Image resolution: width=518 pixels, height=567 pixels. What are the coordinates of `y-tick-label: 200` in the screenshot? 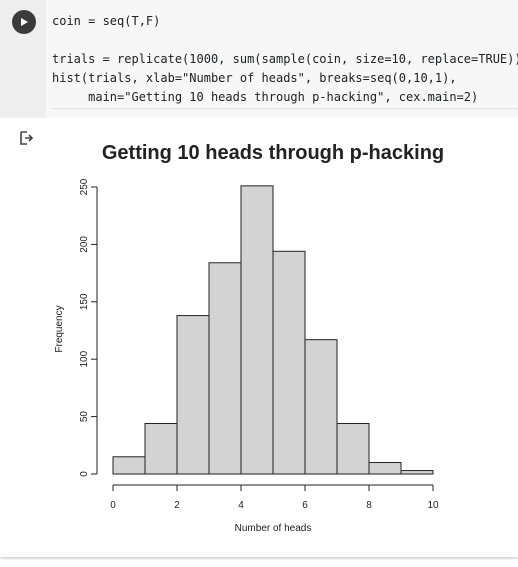 It's located at (84, 244).